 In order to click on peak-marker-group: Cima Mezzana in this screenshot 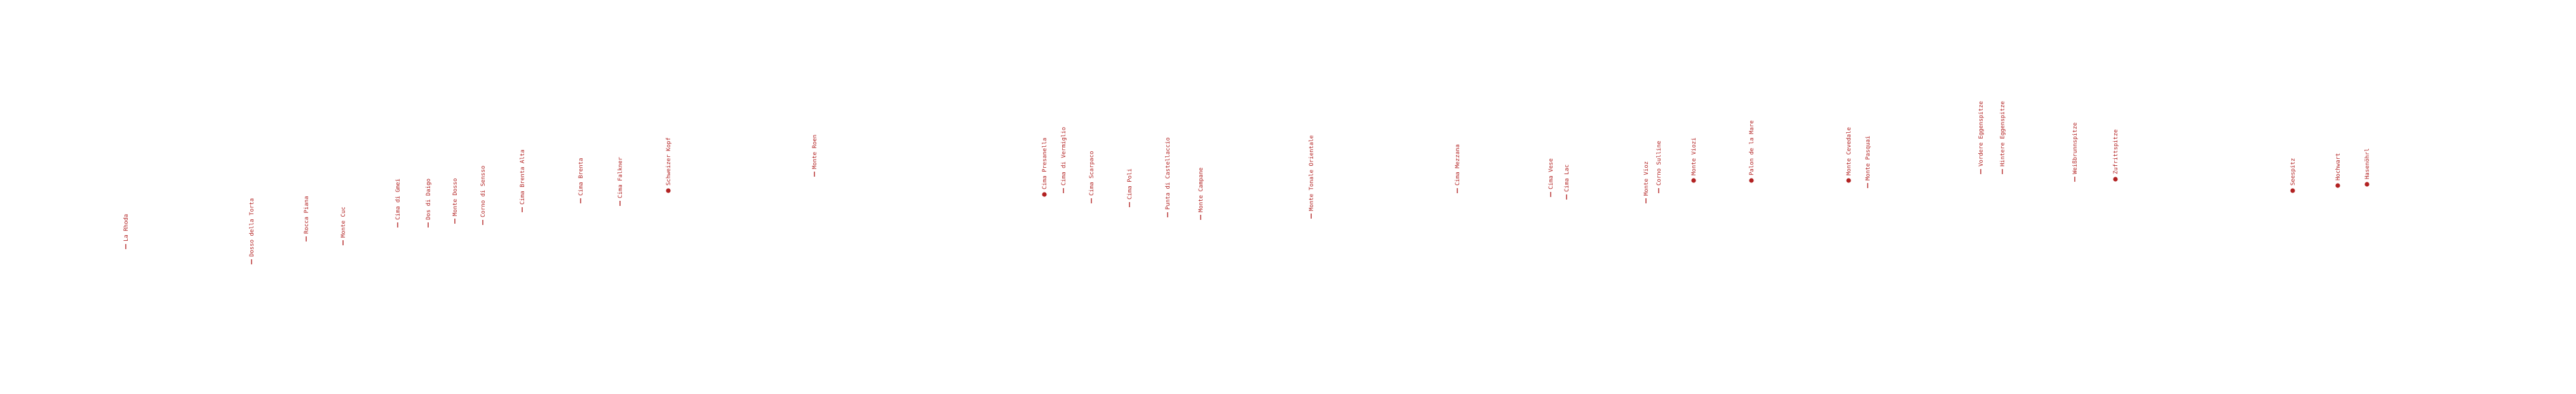, I will do `click(1458, 169)`.